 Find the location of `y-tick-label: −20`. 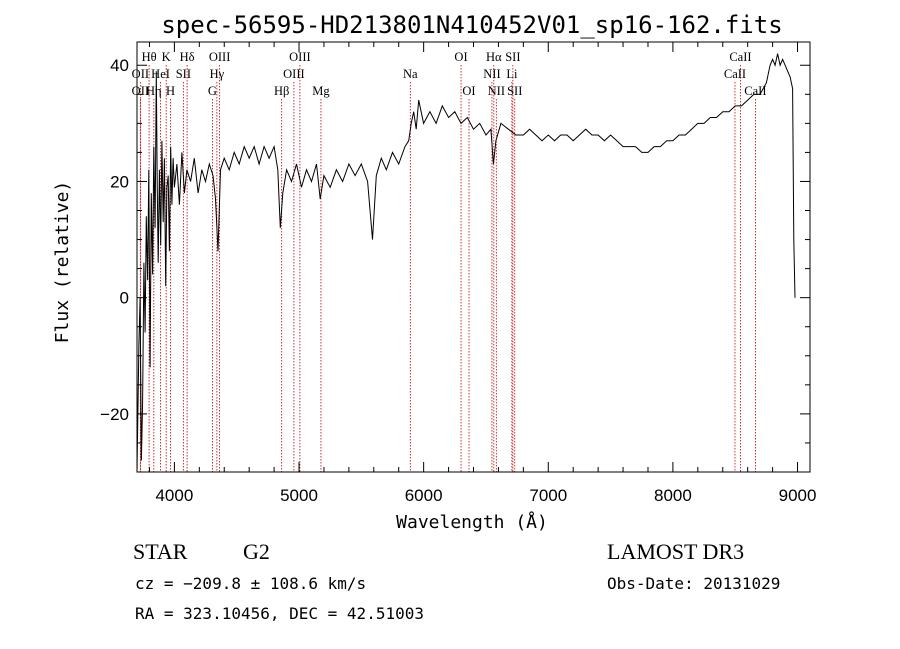

y-tick-label: −20 is located at coordinates (114, 414).